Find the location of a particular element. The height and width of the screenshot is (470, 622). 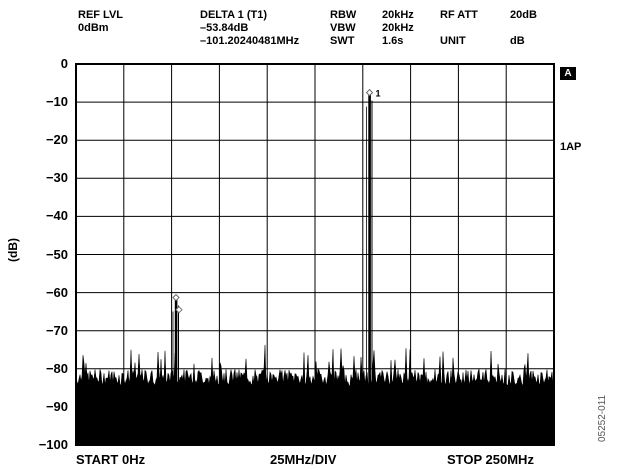

y-tick-label: −20 is located at coordinates (56, 140).